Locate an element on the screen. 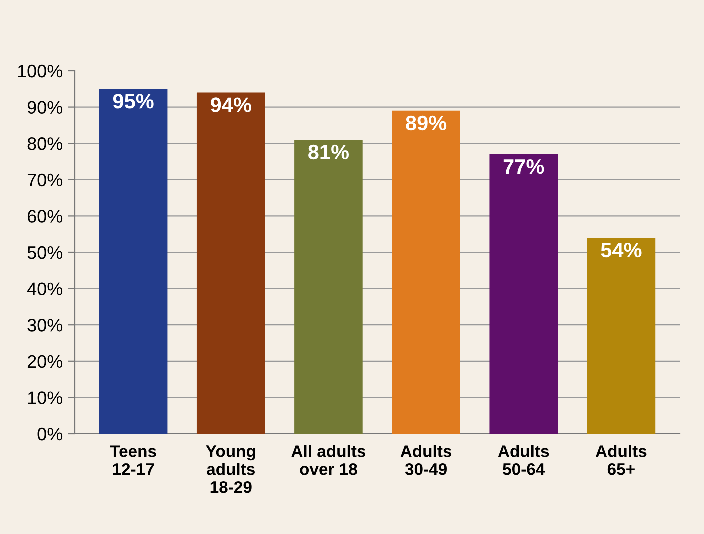 The height and width of the screenshot is (534, 704). y-tick-label: 100% is located at coordinates (40, 71).